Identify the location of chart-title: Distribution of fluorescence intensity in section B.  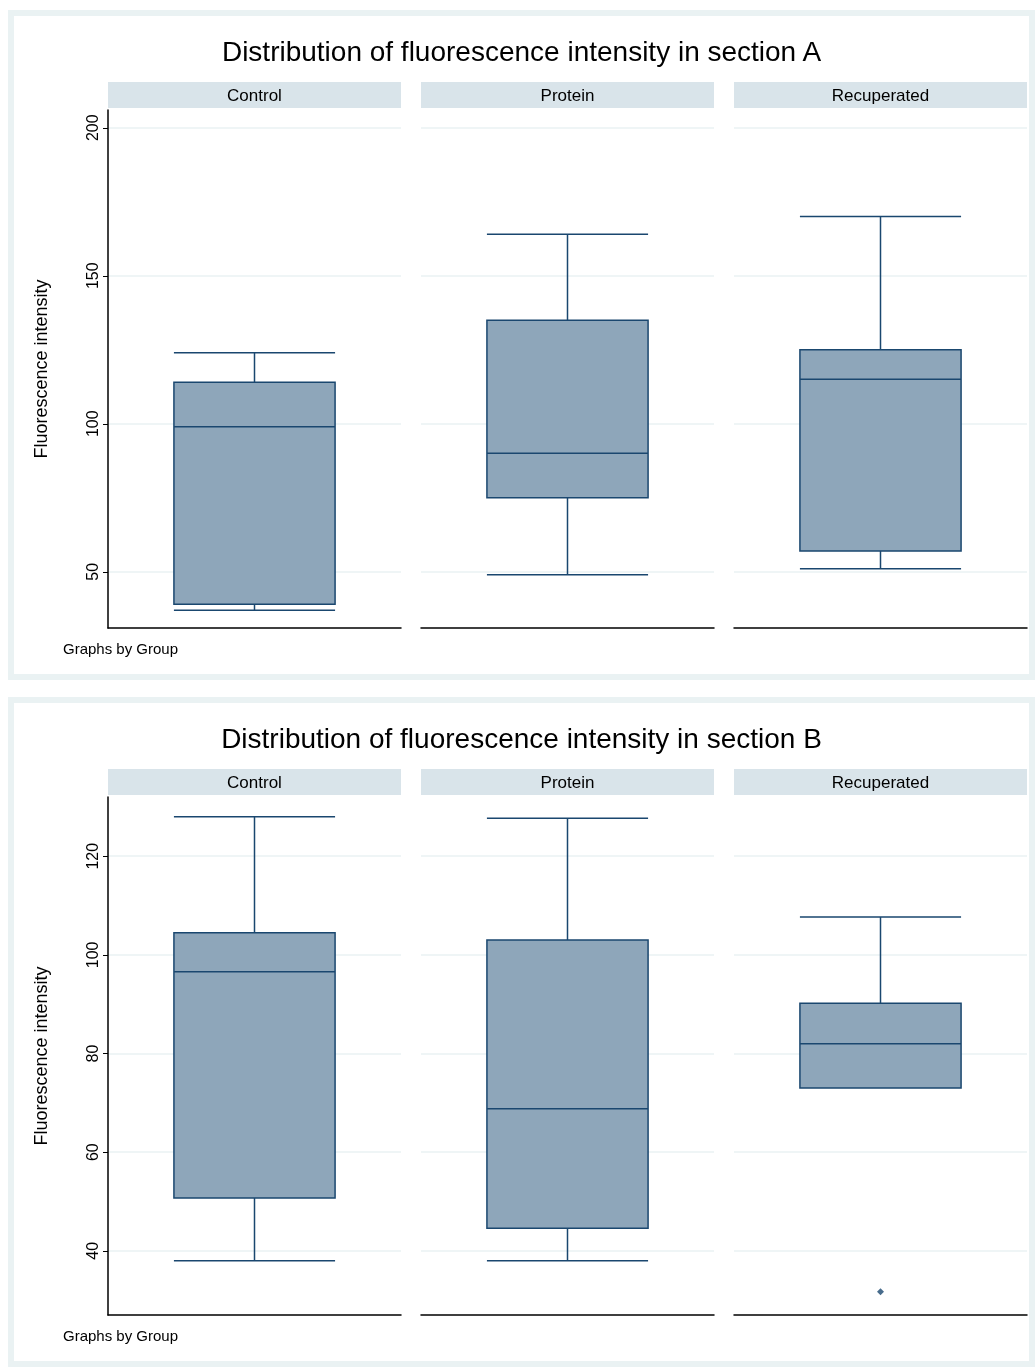
(521, 738).